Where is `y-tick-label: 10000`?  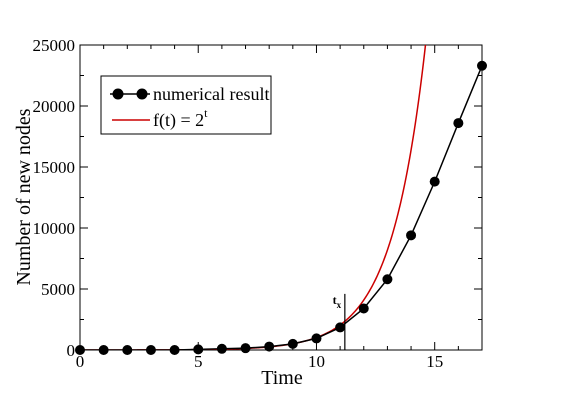
y-tick-label: 10000 is located at coordinates (54, 228).